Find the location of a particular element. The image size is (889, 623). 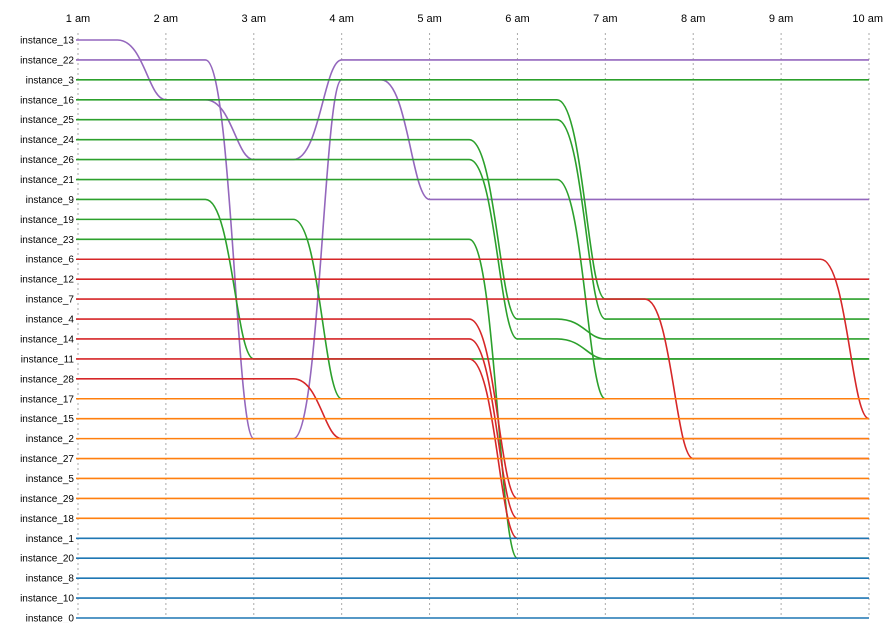

x-tick-label: 9 am is located at coordinates (781, 19).